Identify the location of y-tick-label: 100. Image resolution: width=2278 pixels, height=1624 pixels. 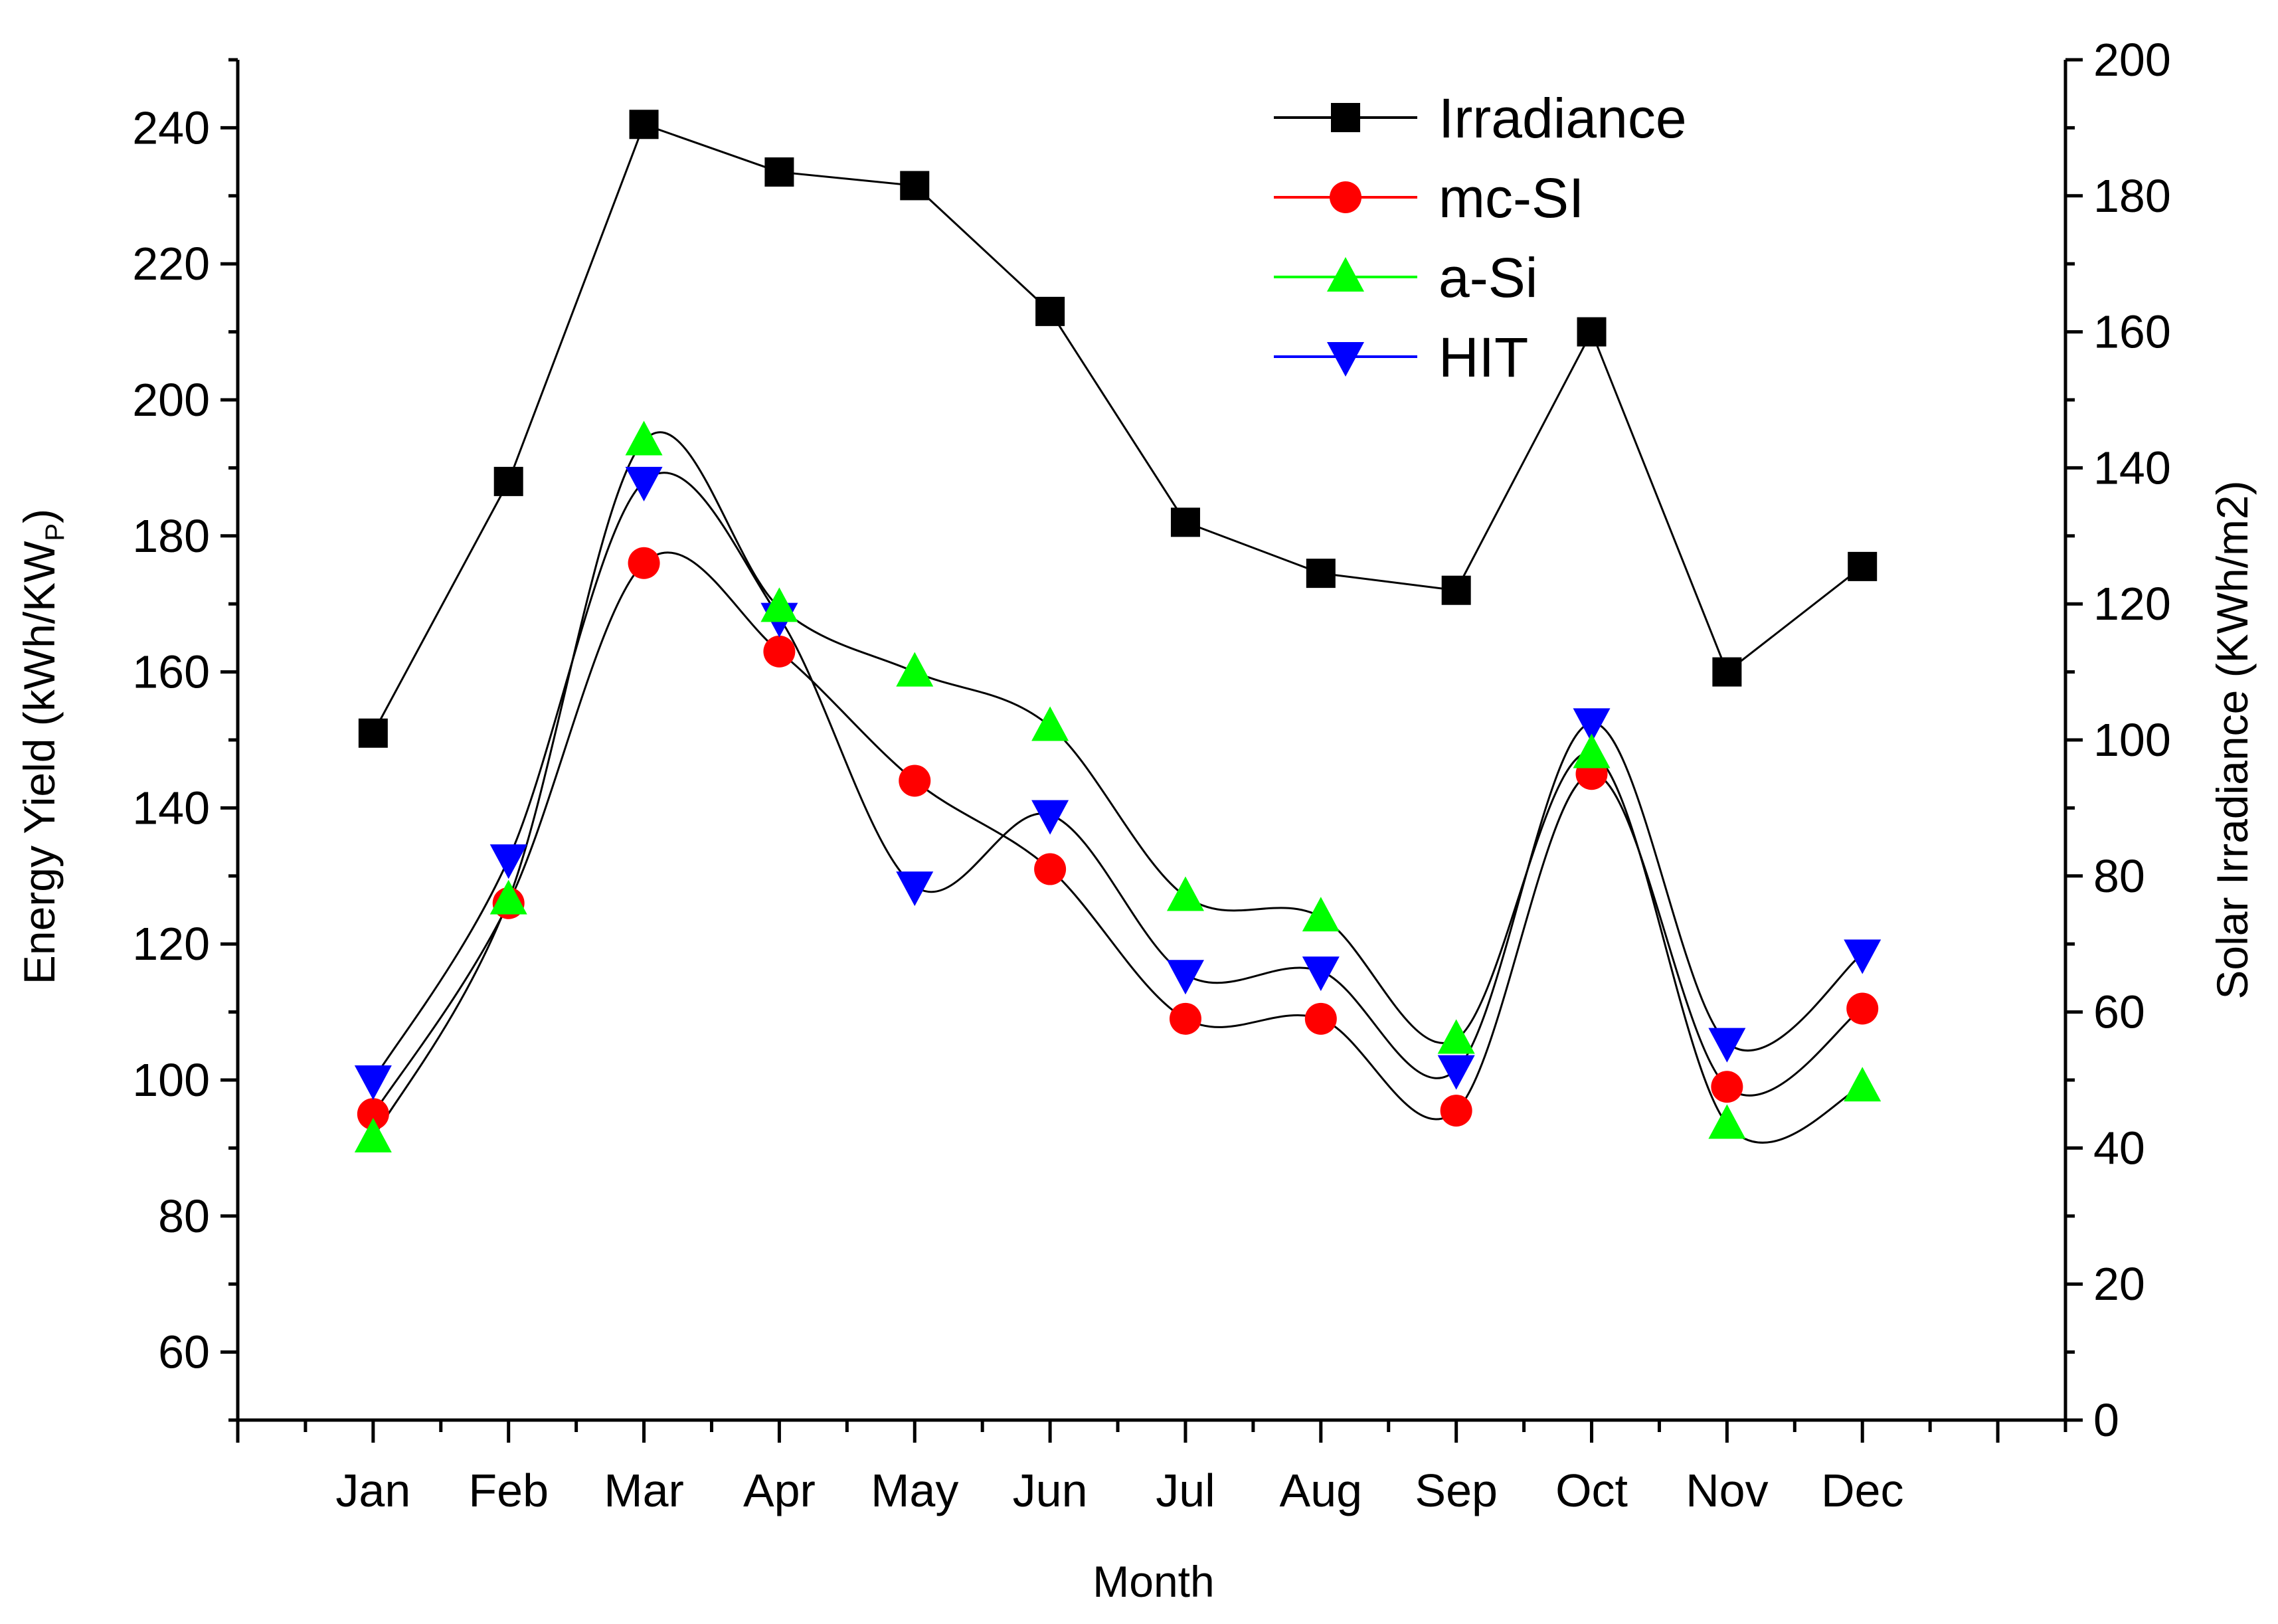
(171, 1080).